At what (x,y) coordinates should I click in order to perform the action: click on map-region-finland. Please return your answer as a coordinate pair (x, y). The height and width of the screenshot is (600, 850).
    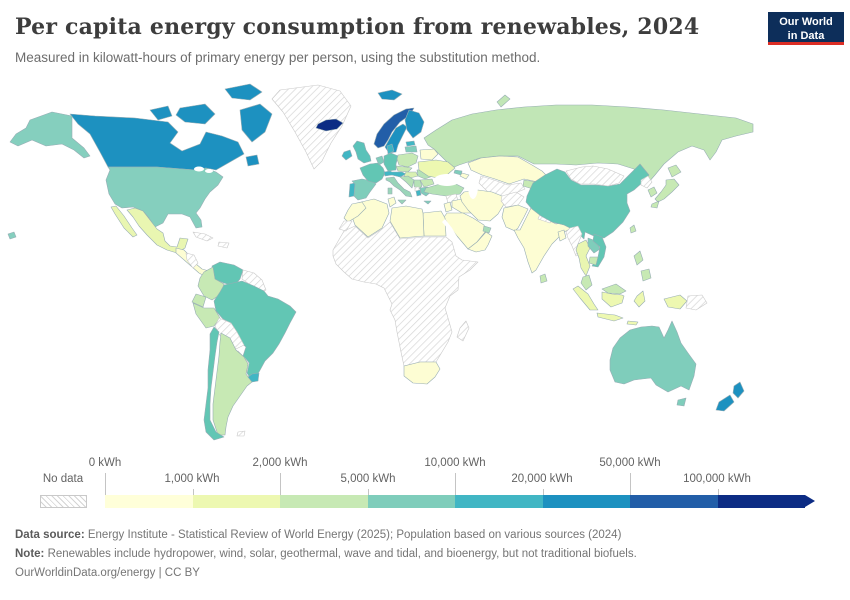
    Looking at the image, I should click on (414, 124).